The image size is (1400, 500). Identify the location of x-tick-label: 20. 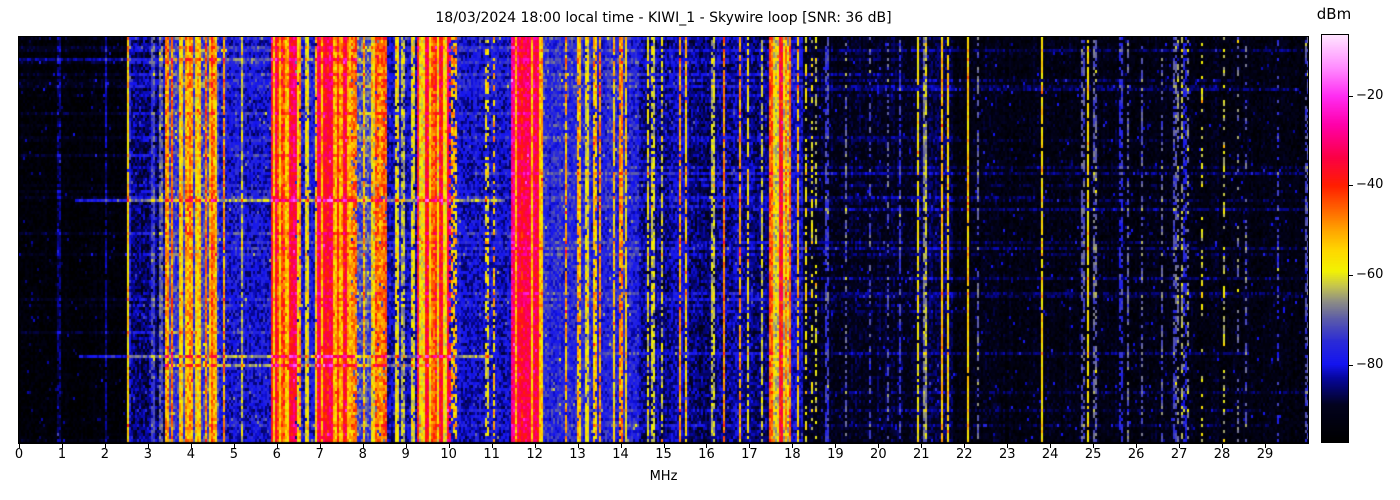
(878, 454).